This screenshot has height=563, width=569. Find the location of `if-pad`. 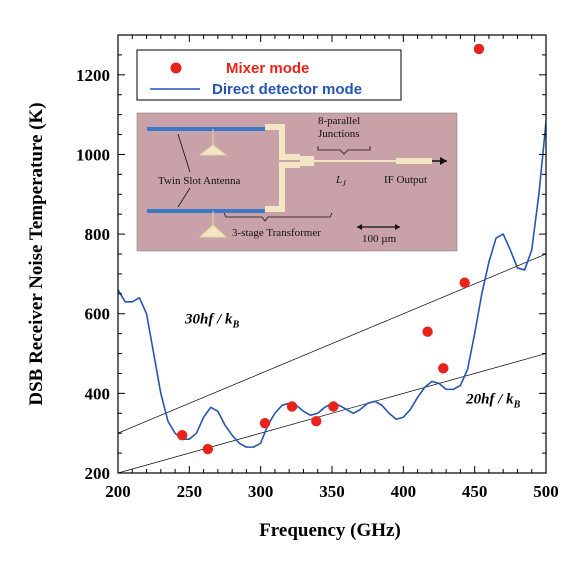

if-pad is located at coordinates (414, 161).